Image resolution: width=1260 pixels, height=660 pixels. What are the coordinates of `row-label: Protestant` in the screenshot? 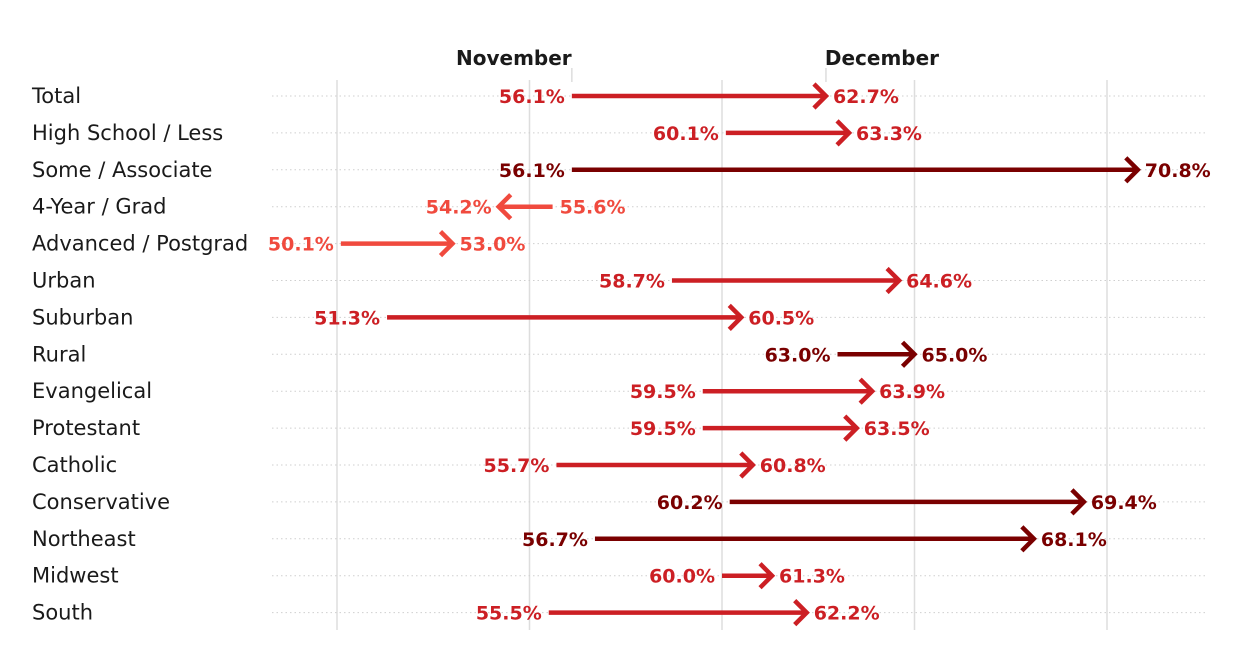 It's located at (86, 428).